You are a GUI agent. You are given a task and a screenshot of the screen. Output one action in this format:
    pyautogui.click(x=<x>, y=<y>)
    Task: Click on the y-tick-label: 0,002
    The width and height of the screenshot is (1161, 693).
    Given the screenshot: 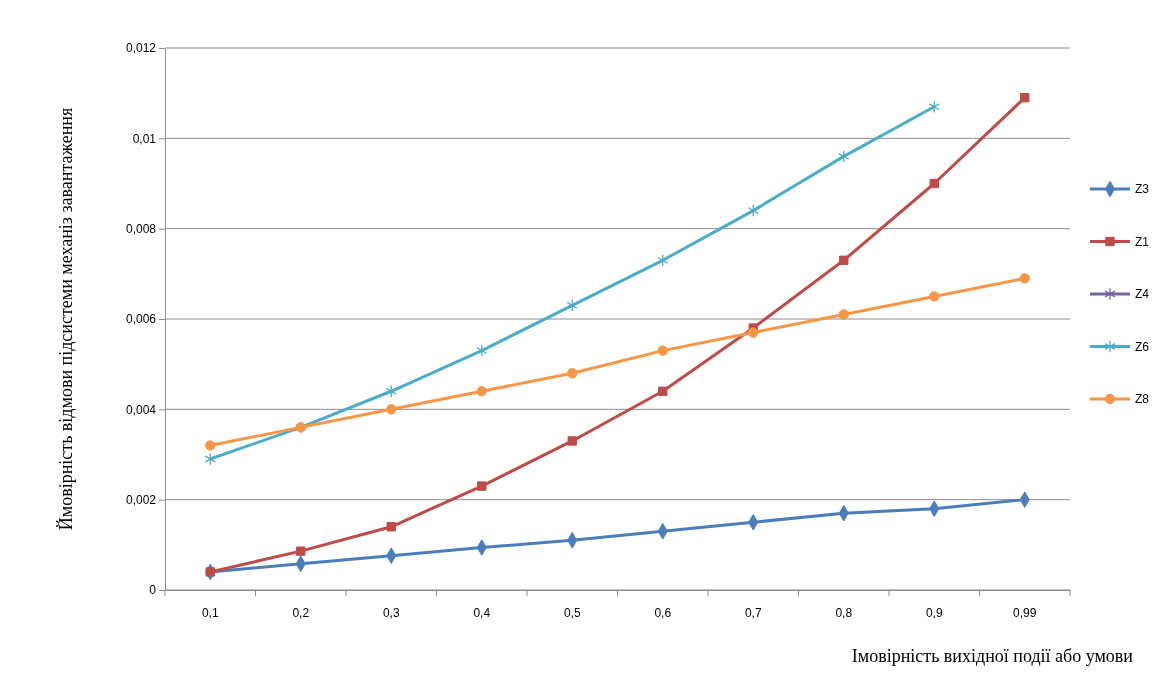 What is the action you would take?
    pyautogui.click(x=141, y=500)
    